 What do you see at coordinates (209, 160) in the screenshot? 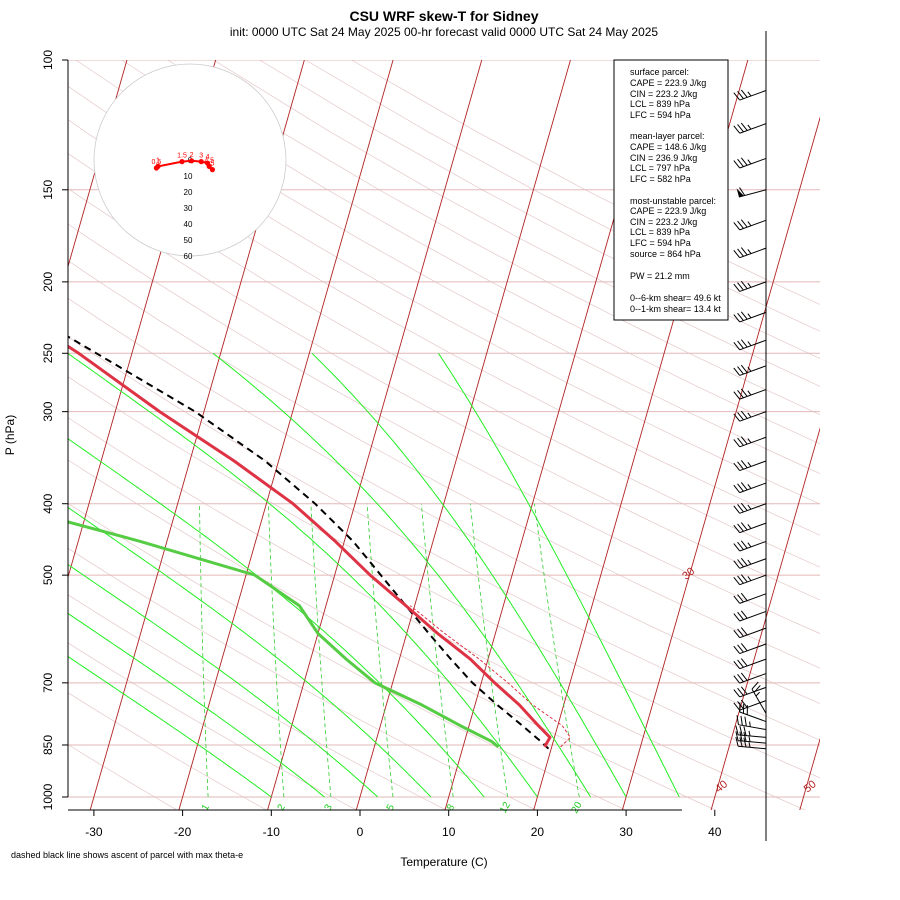
I see `hodograph-point-label: 4.5` at bounding box center [209, 160].